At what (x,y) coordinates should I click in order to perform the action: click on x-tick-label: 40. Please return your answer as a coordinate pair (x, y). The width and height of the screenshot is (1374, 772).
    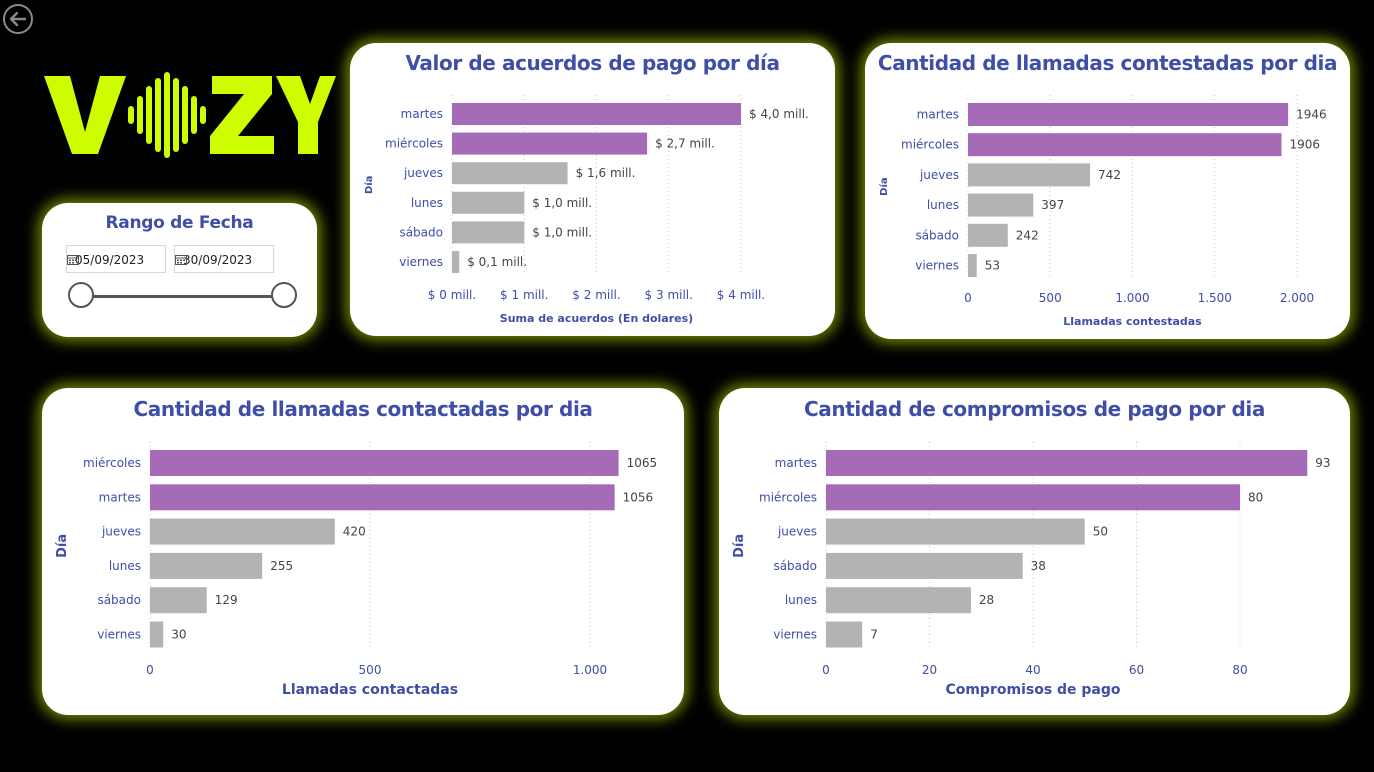
    Looking at the image, I should click on (1032, 670).